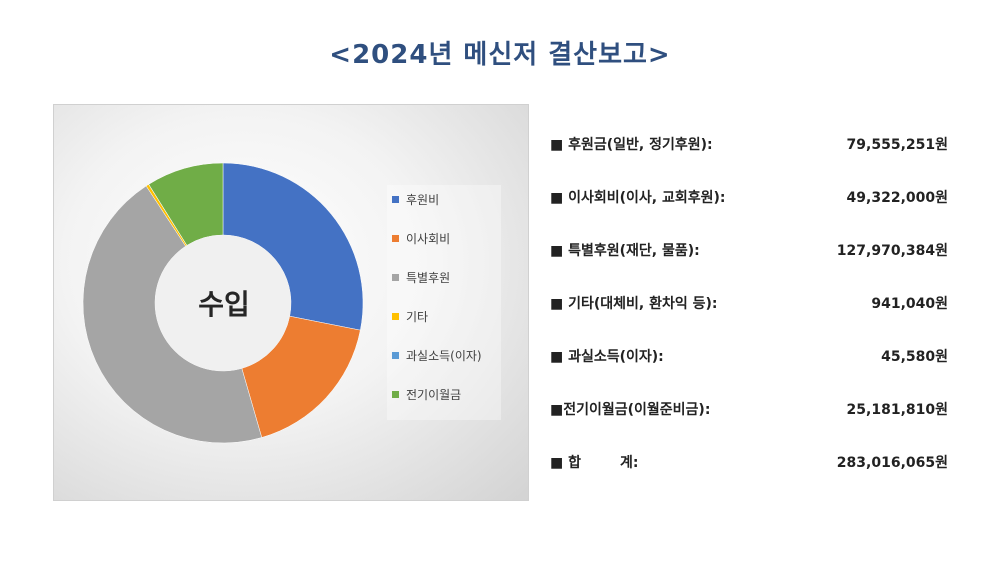 This screenshot has height=563, width=1000. What do you see at coordinates (750, 460) in the screenshot?
I see `summary-row: ■ 합 계: 283,016,065원` at bounding box center [750, 460].